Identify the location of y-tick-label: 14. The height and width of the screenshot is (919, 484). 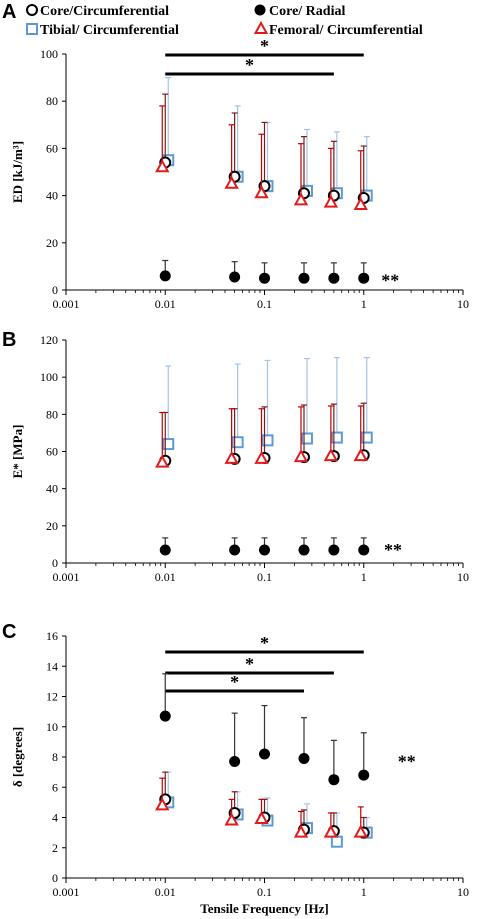
(52, 666).